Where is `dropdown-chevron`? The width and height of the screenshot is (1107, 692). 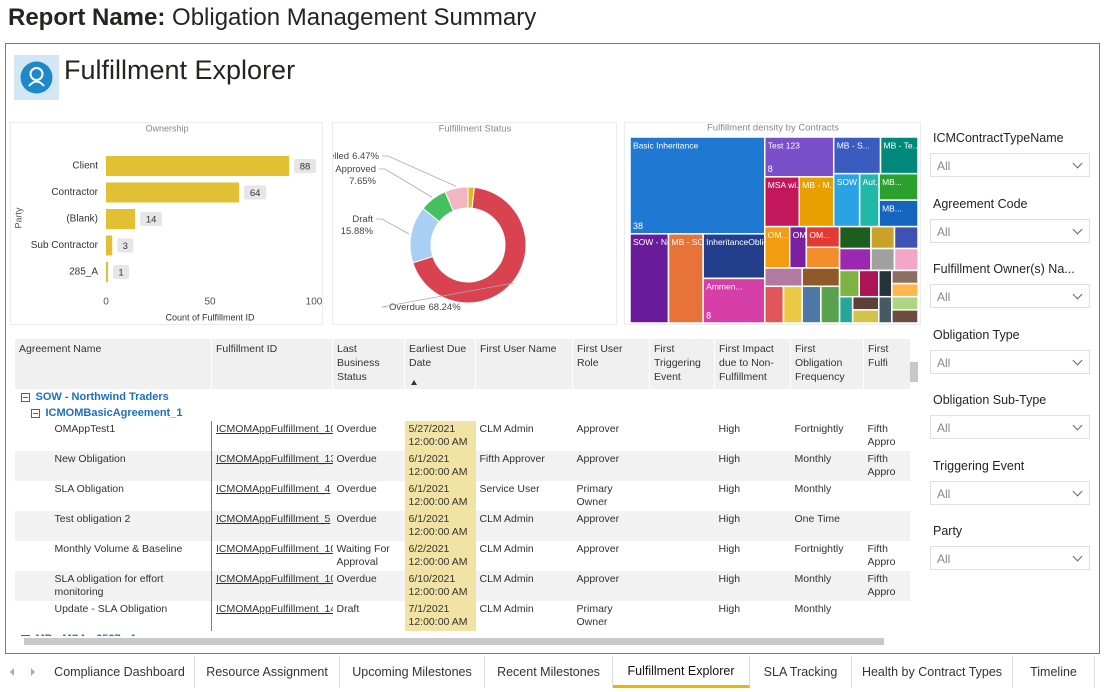 dropdown-chevron is located at coordinates (1077, 229).